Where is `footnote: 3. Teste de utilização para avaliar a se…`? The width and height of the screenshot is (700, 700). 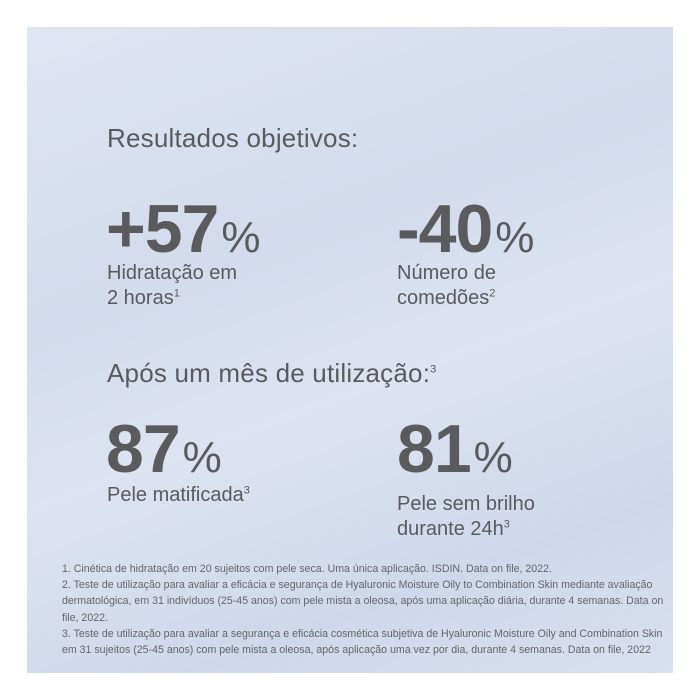 footnote: 3. Teste de utilização para avaliar a se… is located at coordinates (362, 642).